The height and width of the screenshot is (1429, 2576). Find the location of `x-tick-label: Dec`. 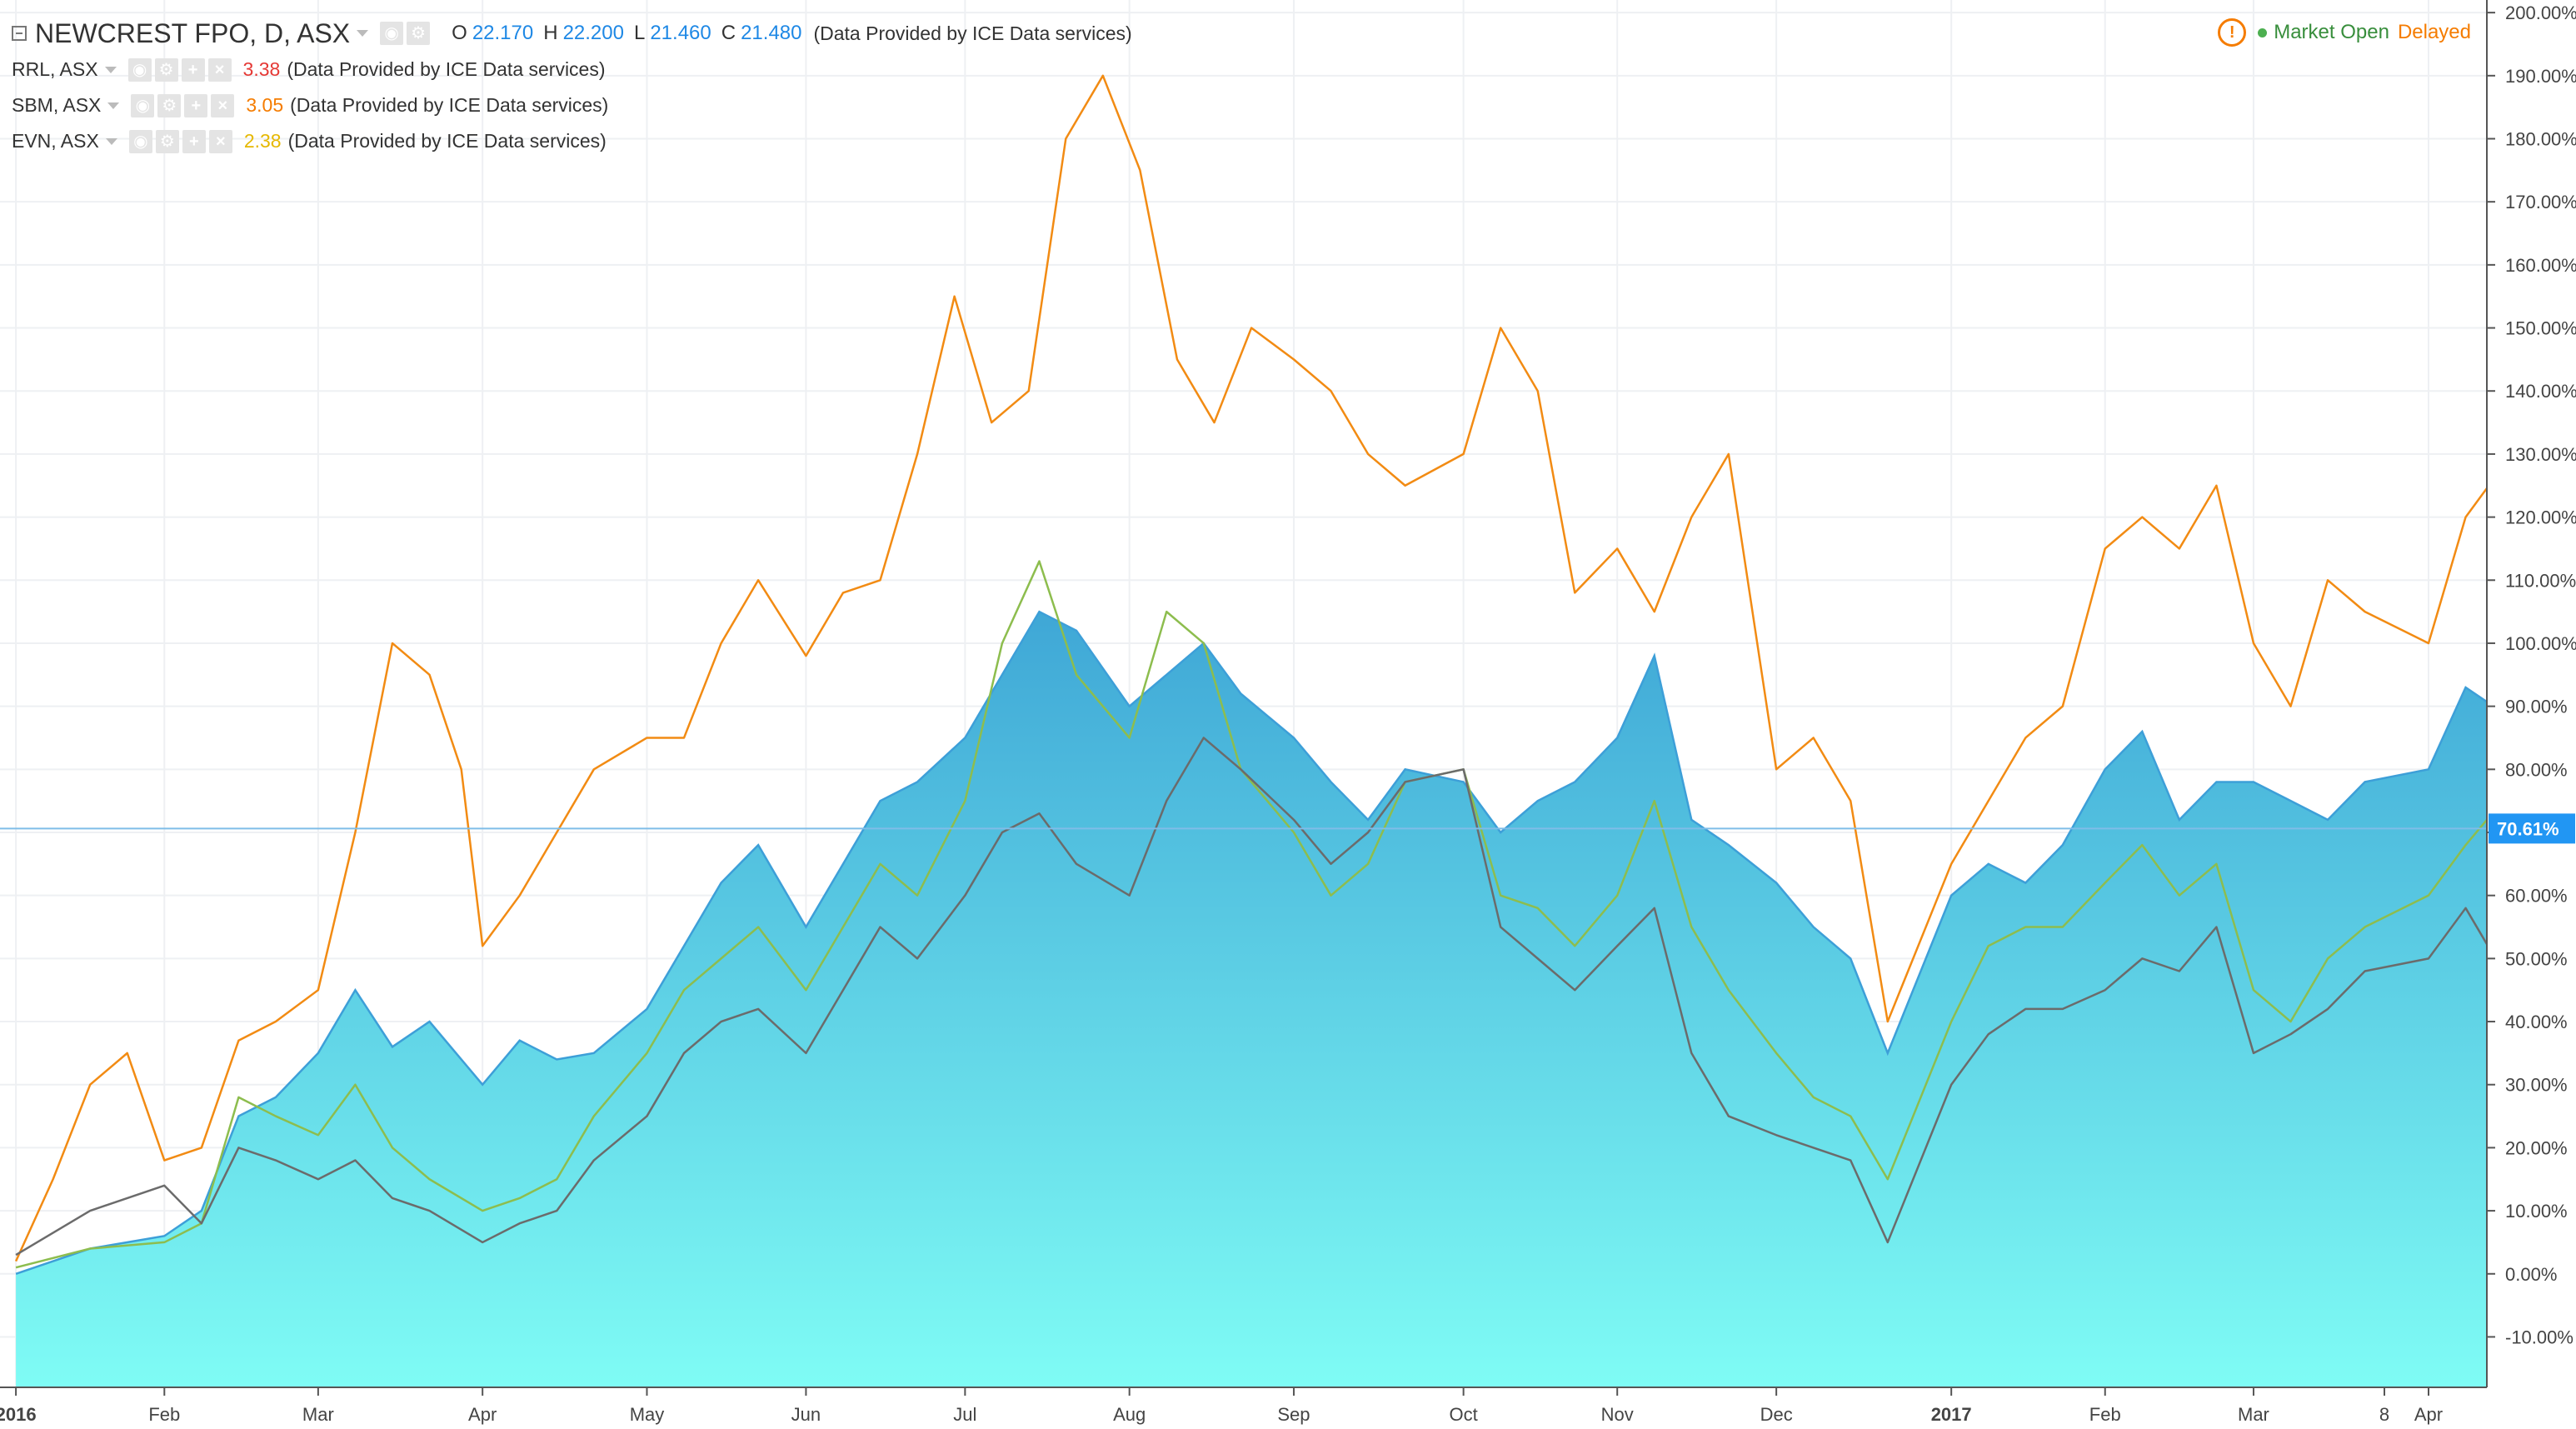

x-tick-label: Dec is located at coordinates (1776, 1414).